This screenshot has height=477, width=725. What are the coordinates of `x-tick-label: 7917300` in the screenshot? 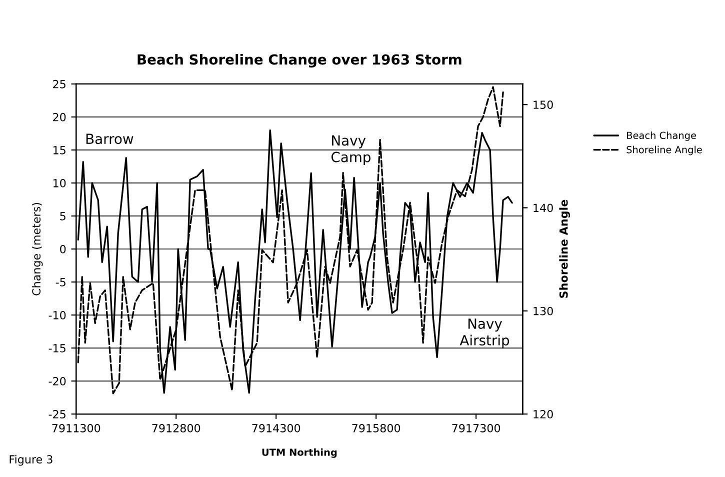 It's located at (476, 428).